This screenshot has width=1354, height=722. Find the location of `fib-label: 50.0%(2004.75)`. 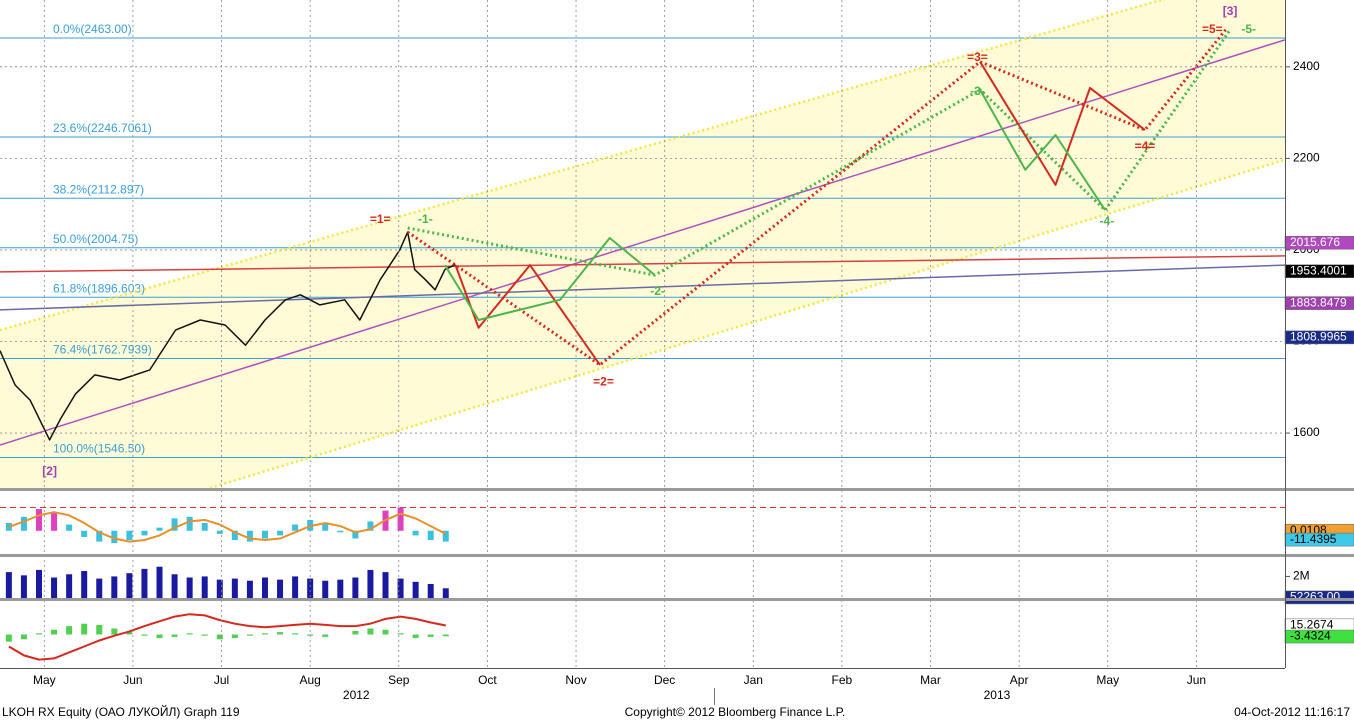

fib-label: 50.0%(2004.75) is located at coordinates (95, 239).